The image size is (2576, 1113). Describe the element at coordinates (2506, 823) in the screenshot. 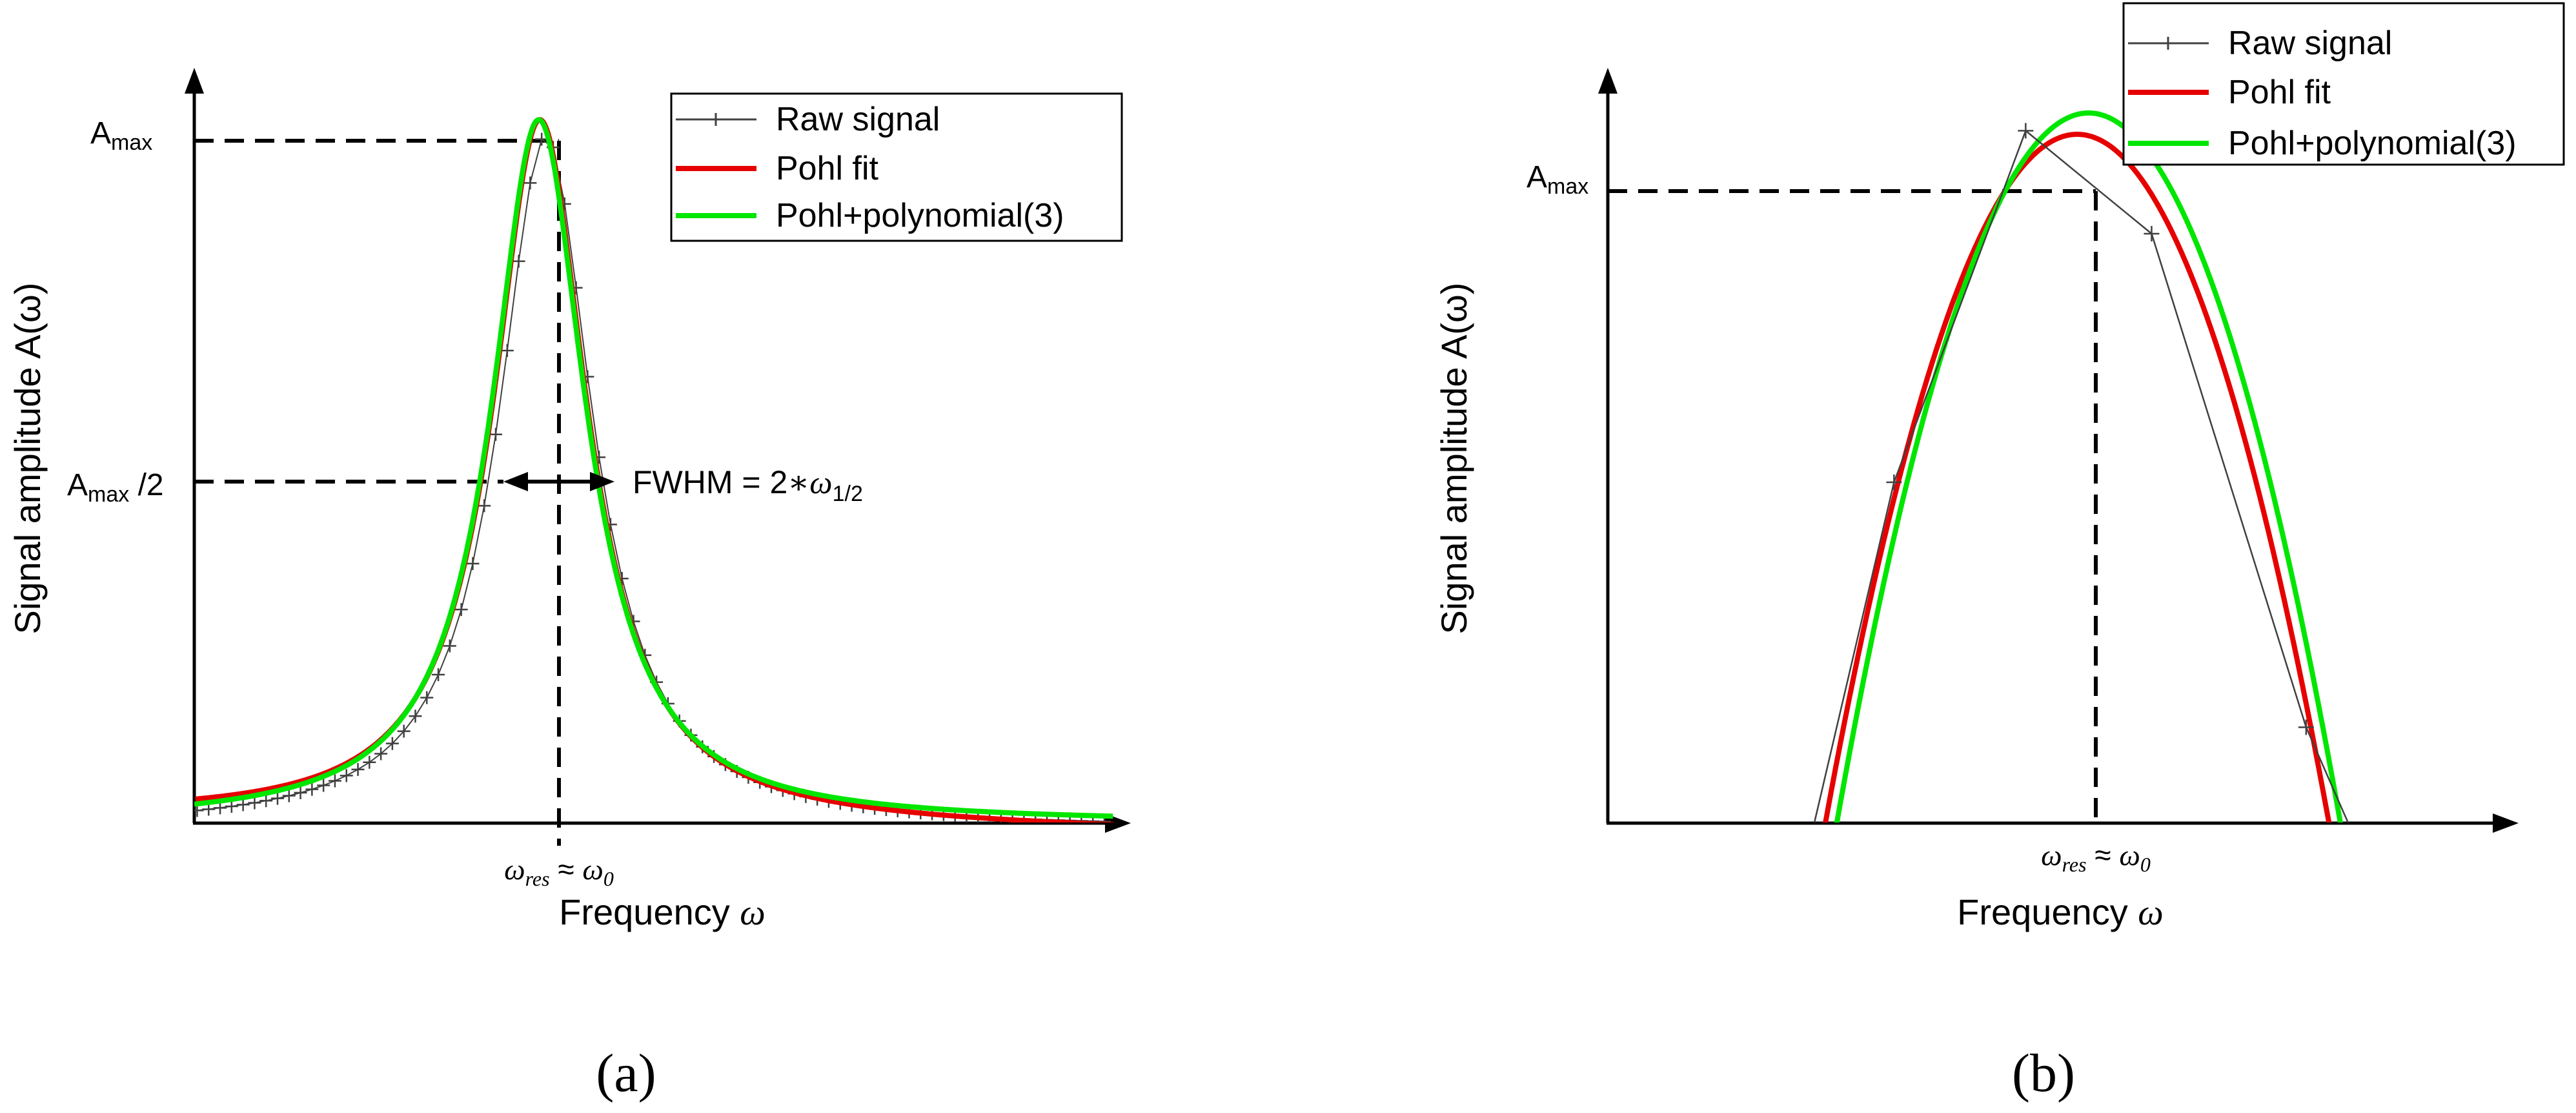

I see `panel-b-x-arrow` at that location.